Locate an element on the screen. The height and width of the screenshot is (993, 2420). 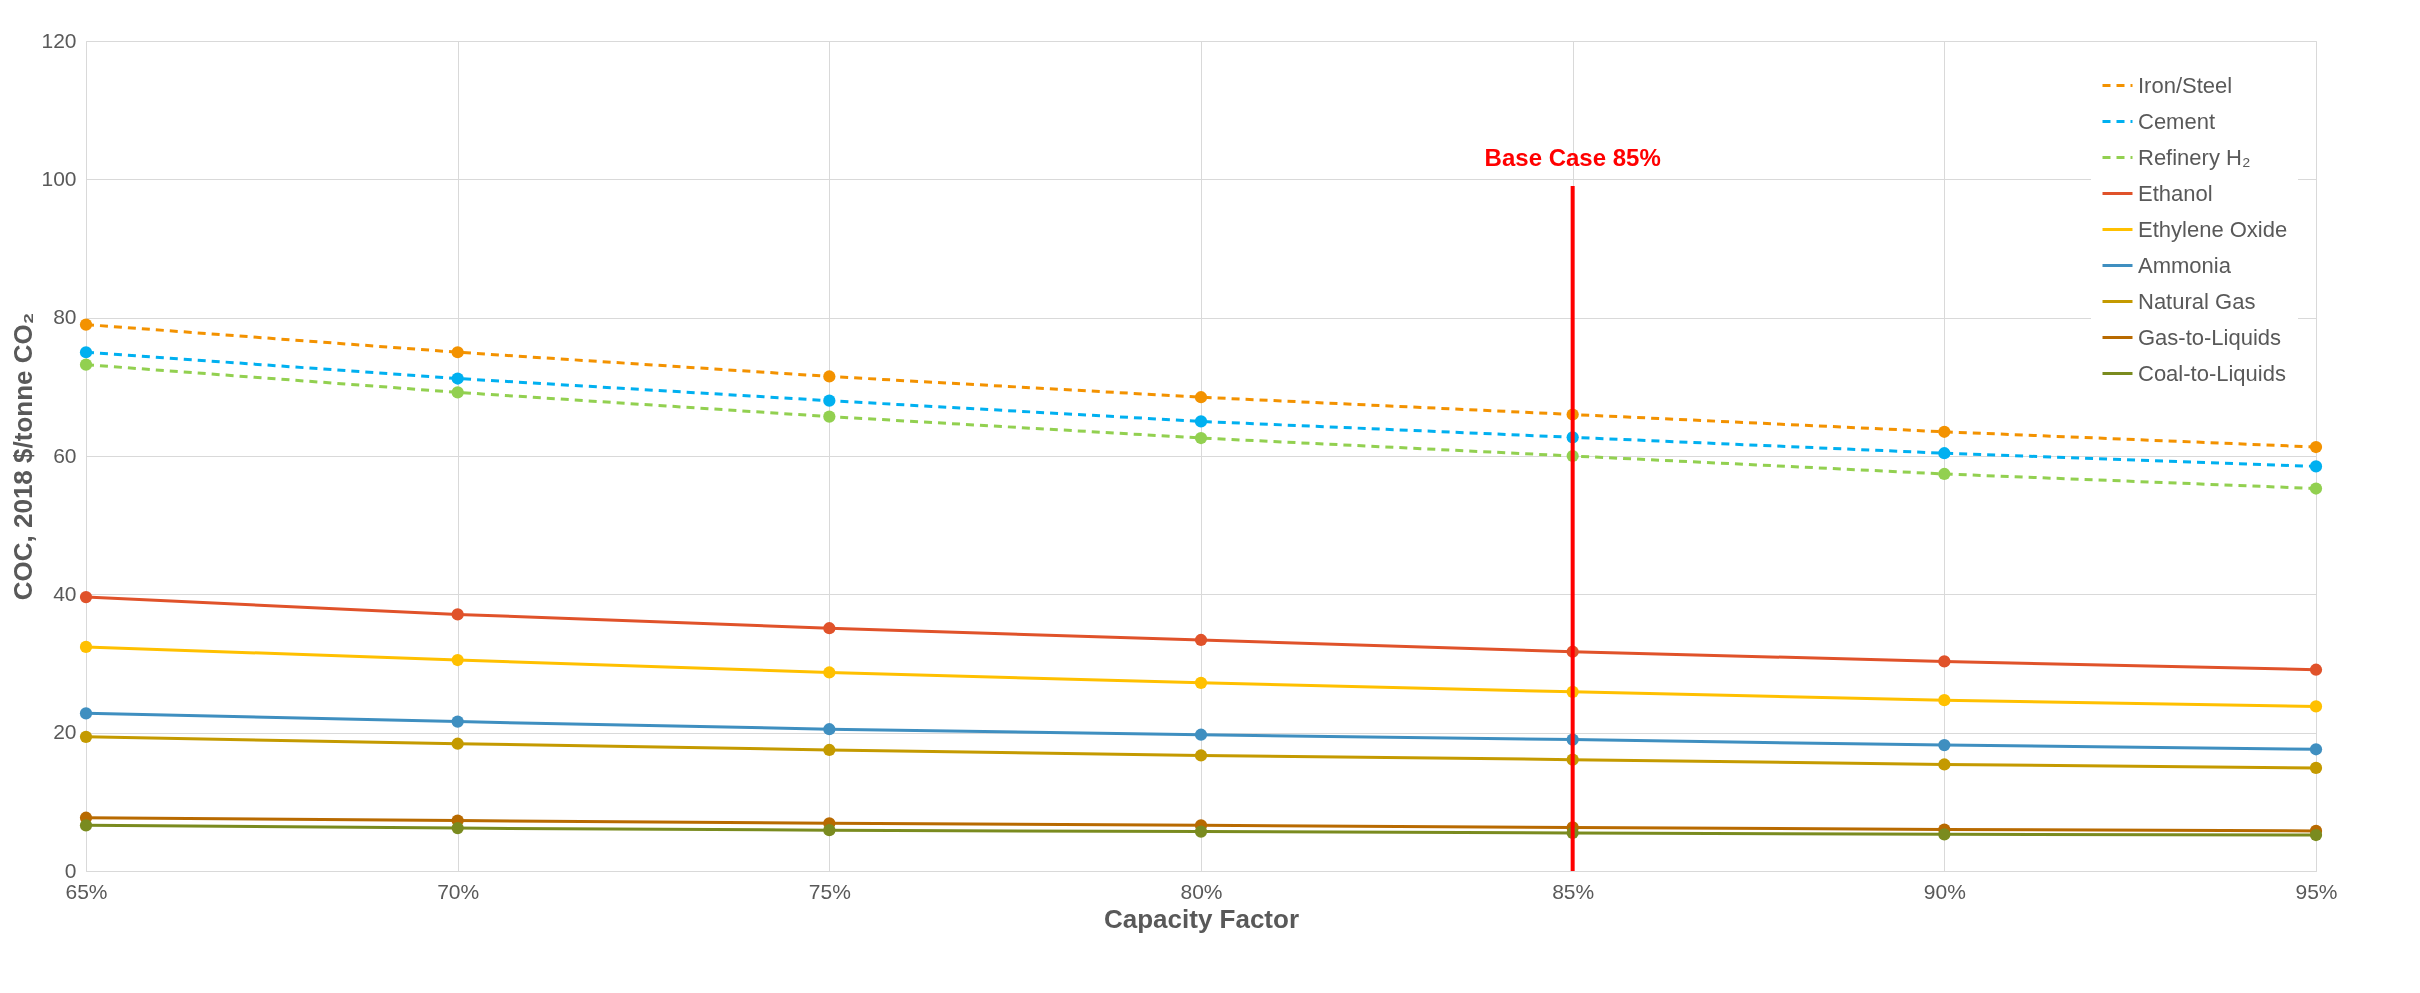
ref-line-label: Base Case 85% is located at coordinates (1572, 157).